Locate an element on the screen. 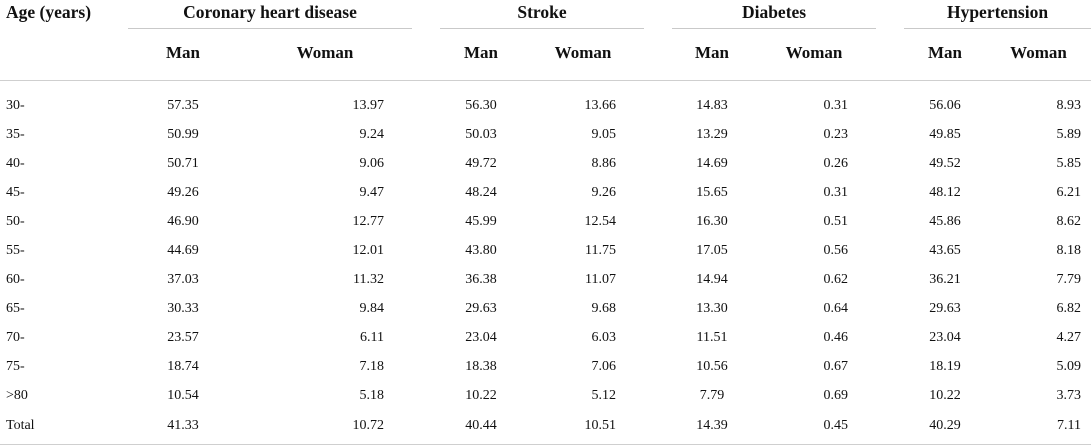  cell-diabetes-man: 14.39 is located at coordinates (712, 428).